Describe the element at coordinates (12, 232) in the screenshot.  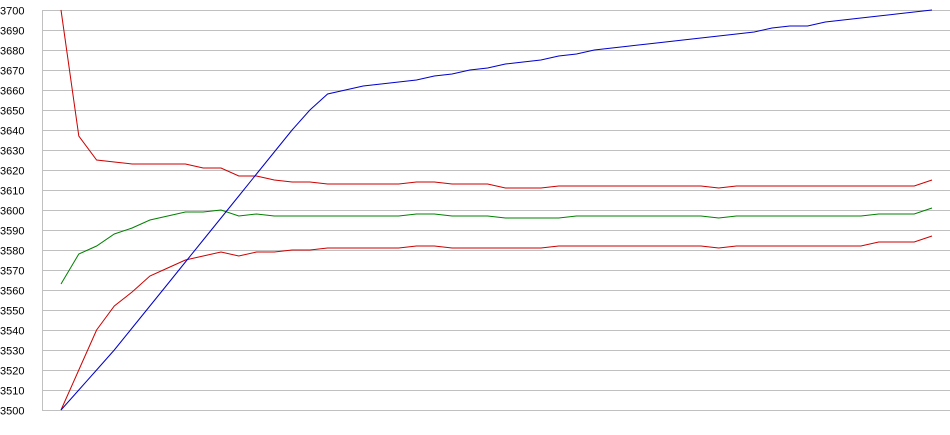
I see `y-tick-label: 3590` at that location.